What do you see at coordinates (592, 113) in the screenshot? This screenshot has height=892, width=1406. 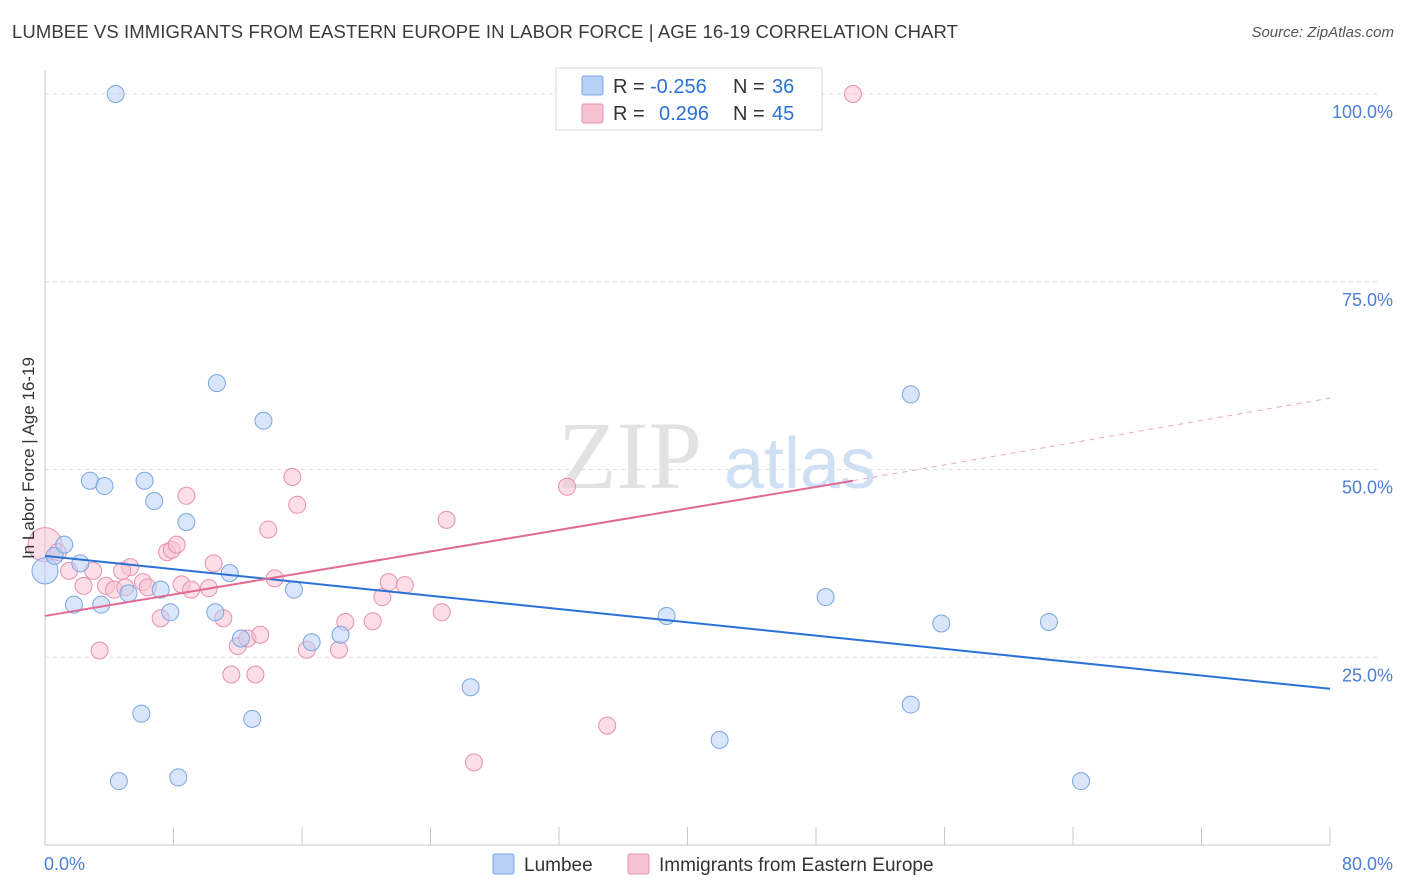 I see `legend-swatch-immigrants` at bounding box center [592, 113].